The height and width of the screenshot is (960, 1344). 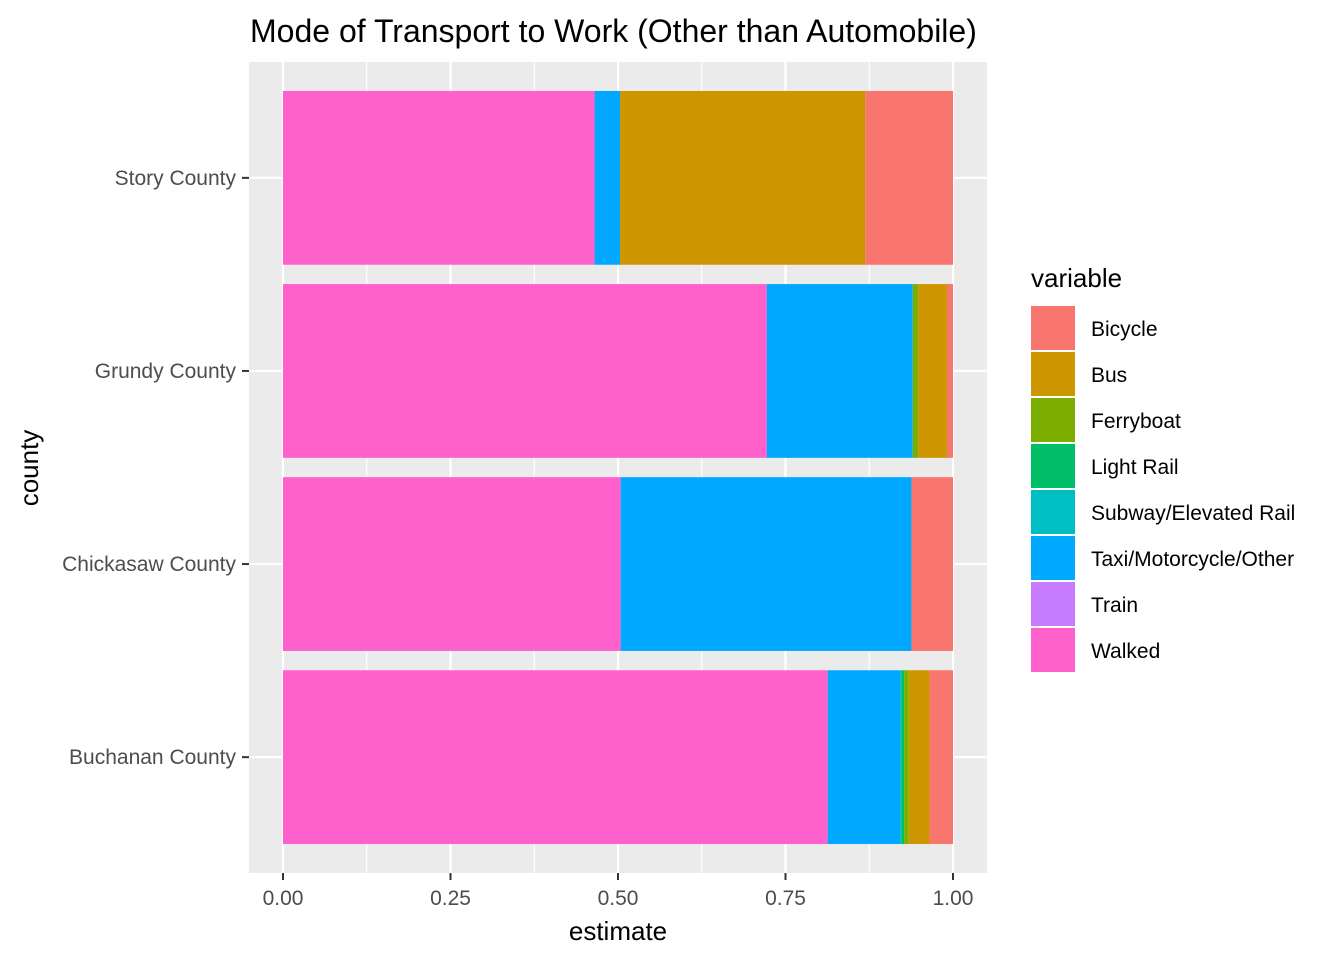 What do you see at coordinates (1053, 512) in the screenshot?
I see `legend-key-subway-elevated-rail` at bounding box center [1053, 512].